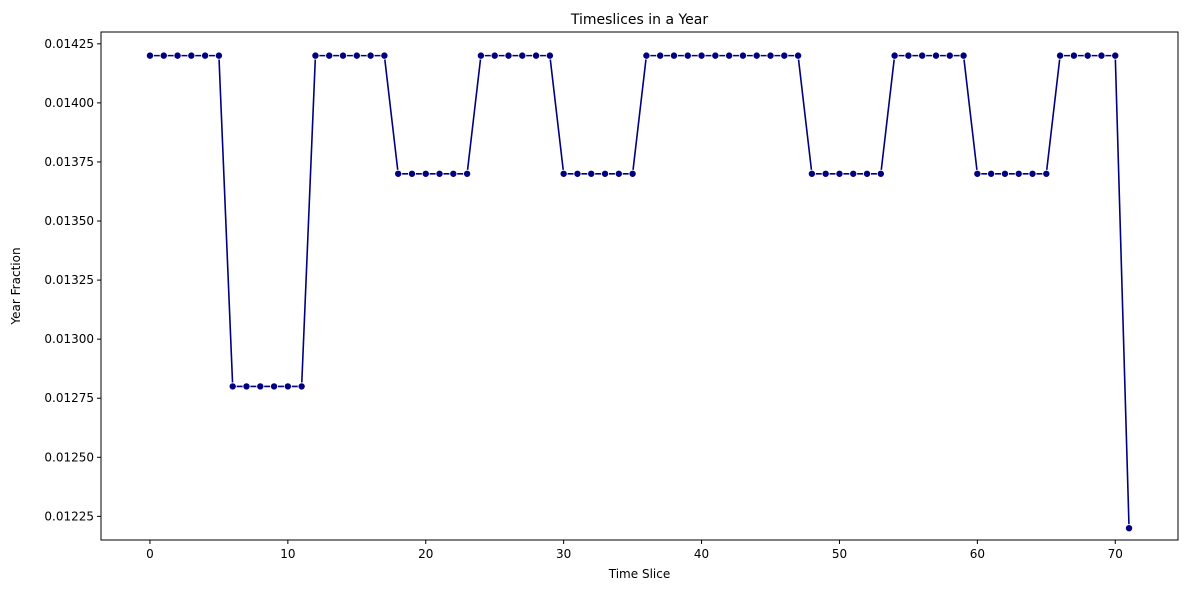 The width and height of the screenshot is (1189, 590). Describe the element at coordinates (701, 554) in the screenshot. I see `x-tick-label: 40` at that location.